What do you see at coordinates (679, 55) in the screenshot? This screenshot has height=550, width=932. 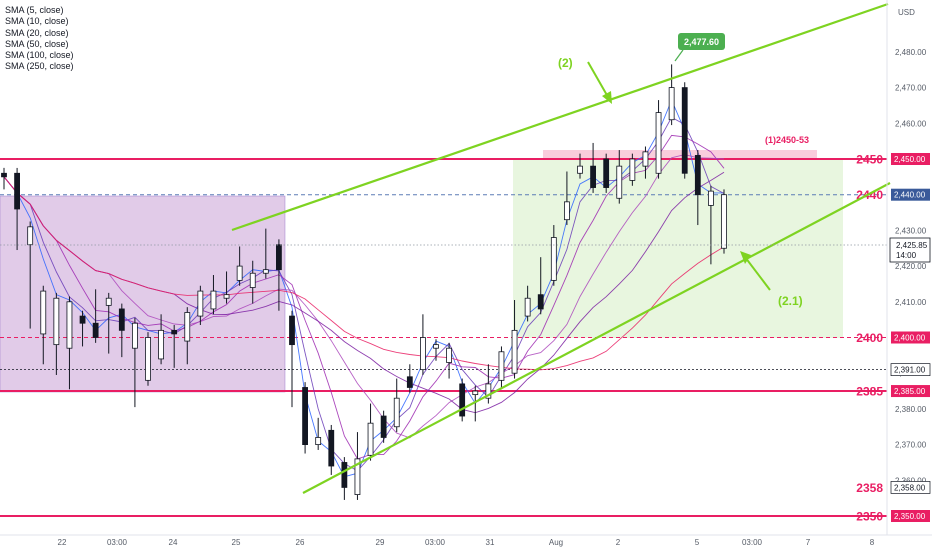 I see `high-callout-pointer` at bounding box center [679, 55].